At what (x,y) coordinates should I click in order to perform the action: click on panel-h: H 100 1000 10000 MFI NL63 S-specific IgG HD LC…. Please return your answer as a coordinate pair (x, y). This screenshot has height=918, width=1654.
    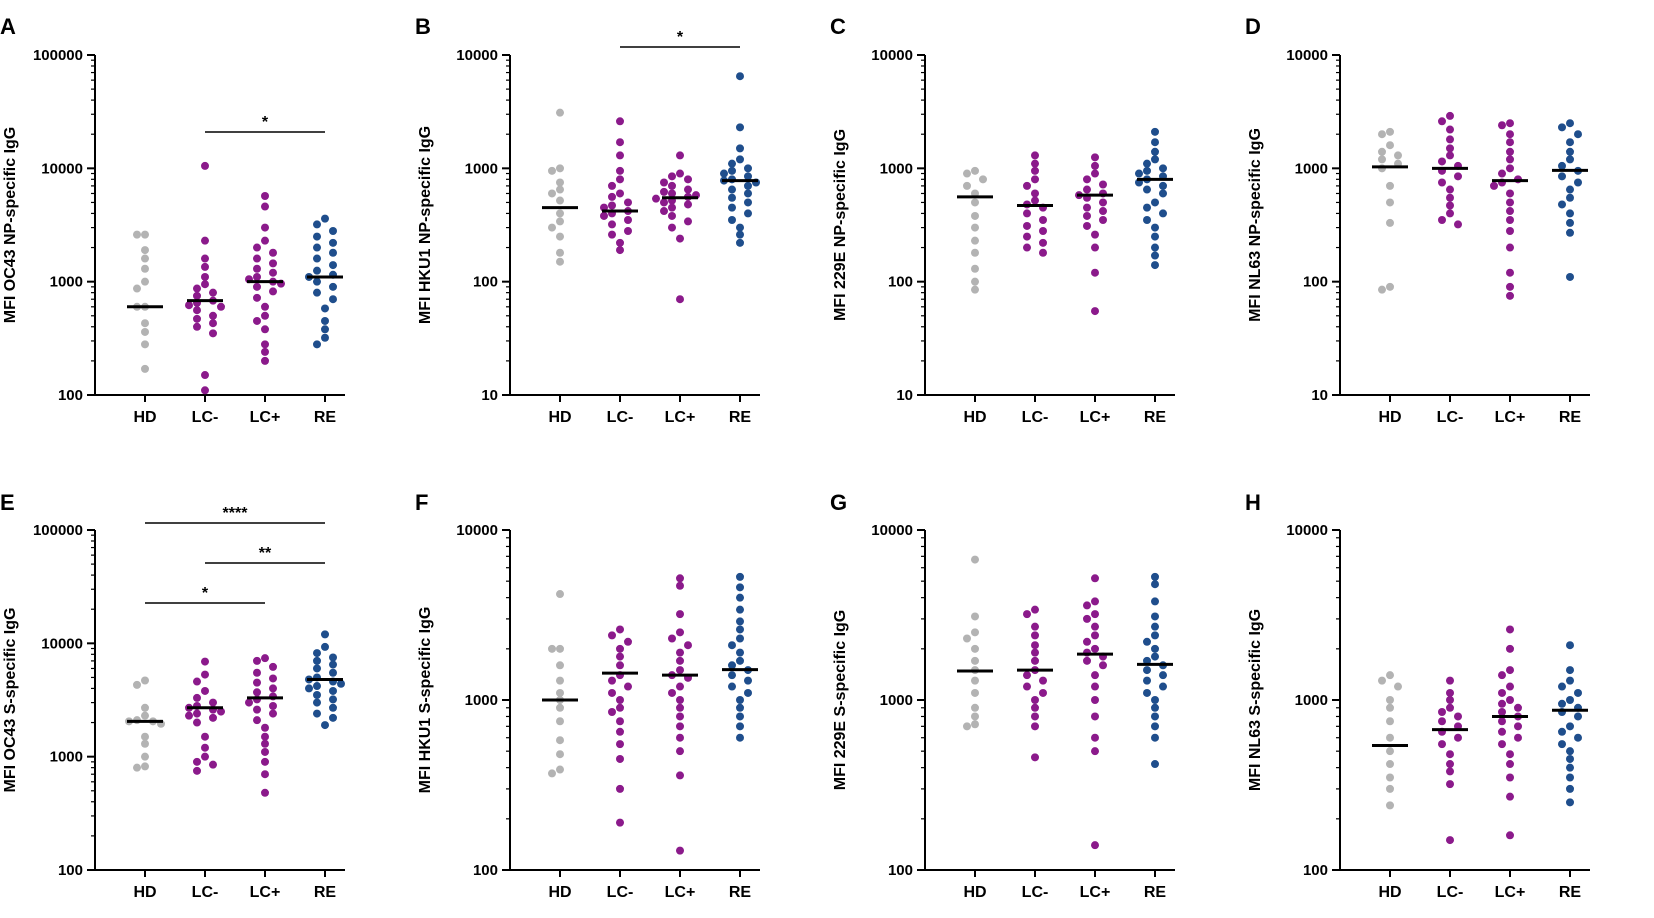
    Looking at the image, I should click on (1417, 695).